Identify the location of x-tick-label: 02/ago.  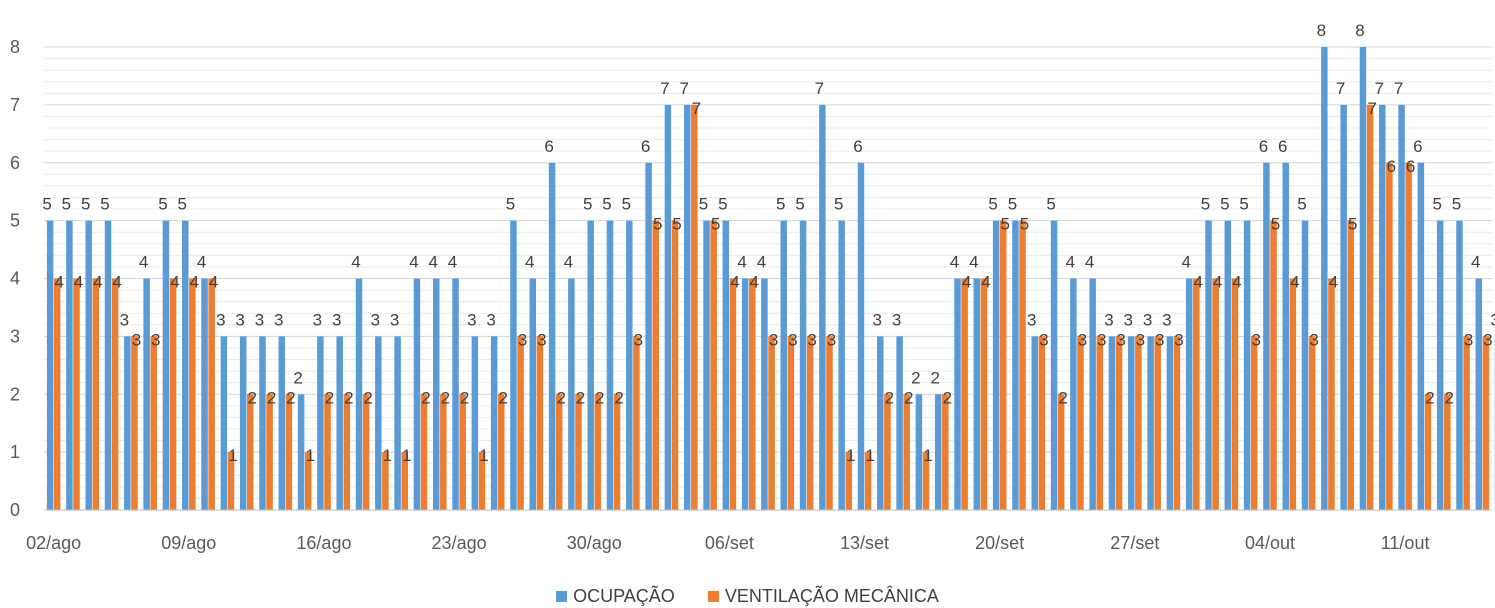
(53, 543).